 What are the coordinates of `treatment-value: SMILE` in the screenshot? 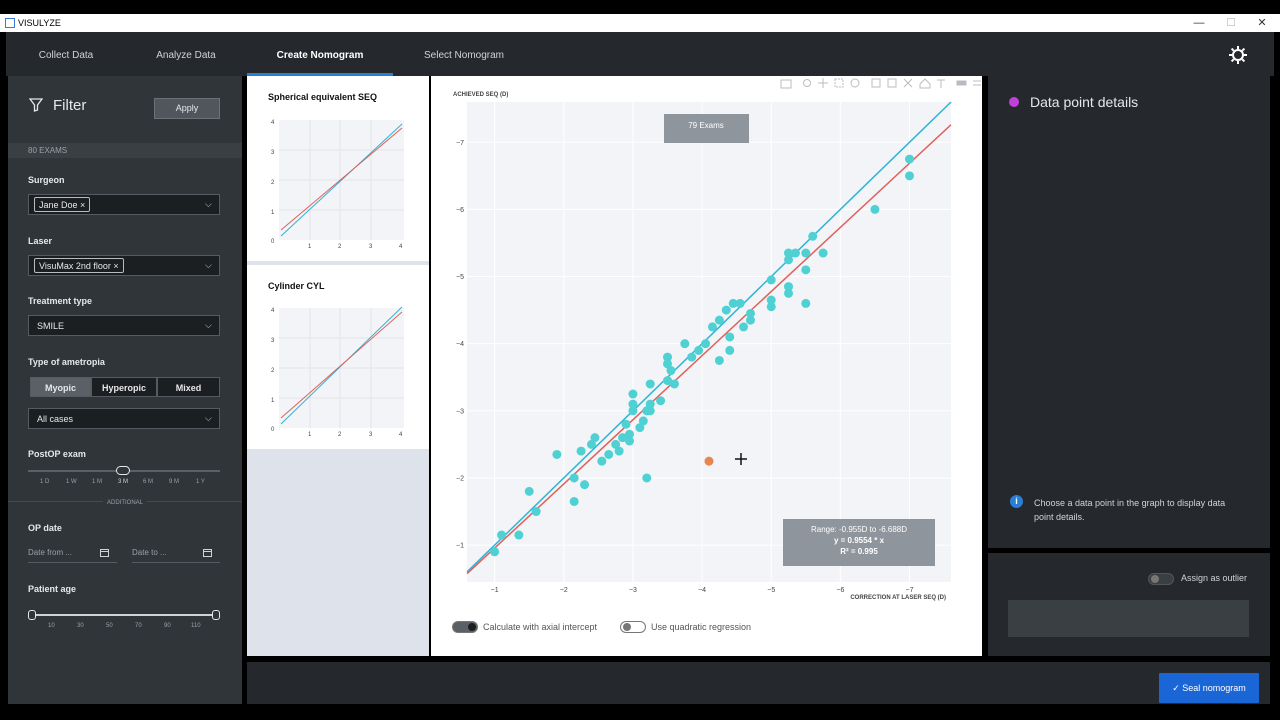 It's located at (51, 326).